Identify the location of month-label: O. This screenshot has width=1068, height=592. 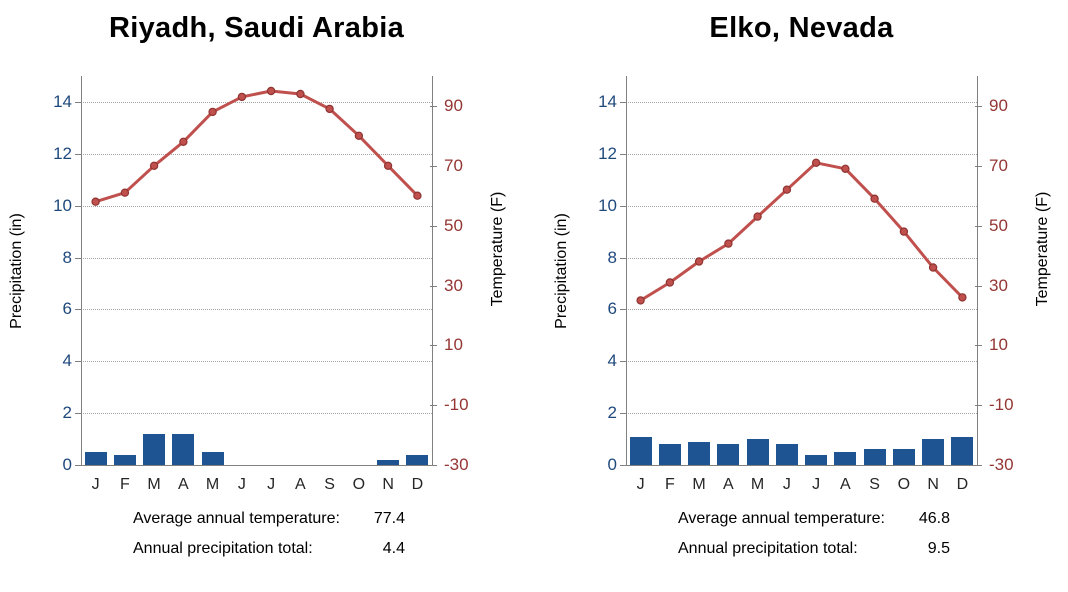
(904, 484).